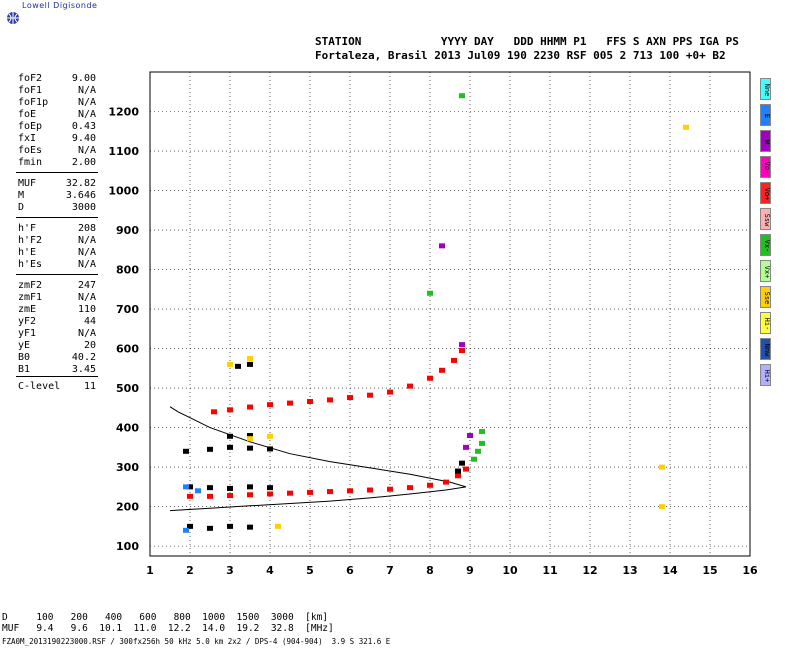  I want to click on y-tick-label: 100, so click(127, 546).